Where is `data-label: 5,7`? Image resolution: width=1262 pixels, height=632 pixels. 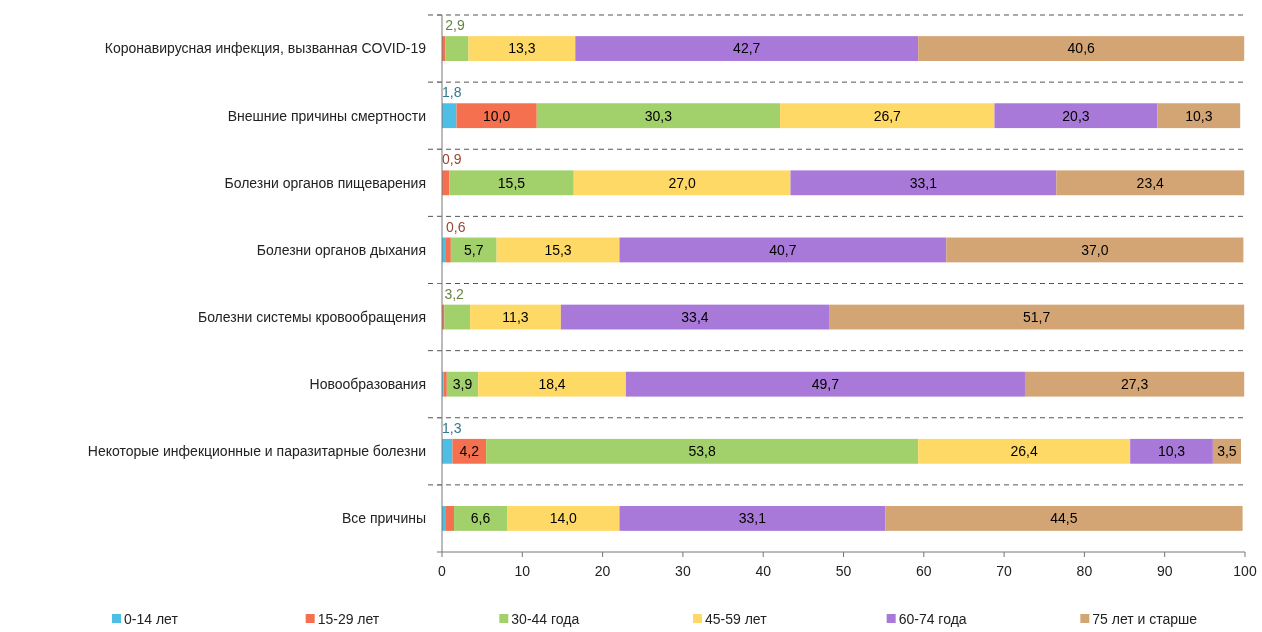
data-label: 5,7 is located at coordinates (473, 249).